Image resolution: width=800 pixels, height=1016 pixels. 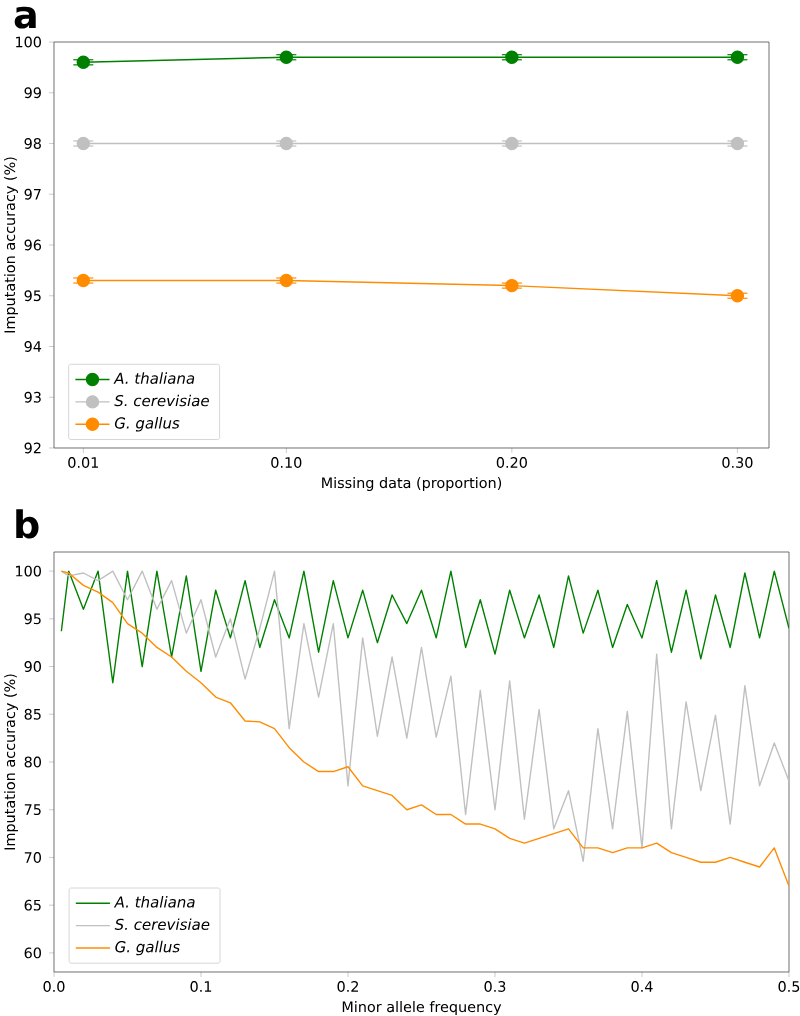 What do you see at coordinates (32, 143) in the screenshot?
I see `y-tick-label: 98` at bounding box center [32, 143].